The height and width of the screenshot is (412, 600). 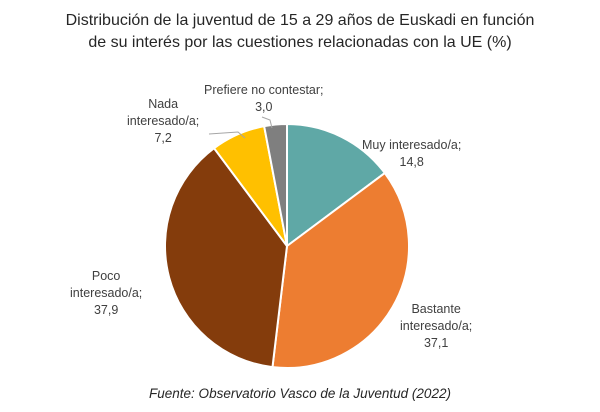 I want to click on pie-slice-poco-interesado, so click(x=226, y=257).